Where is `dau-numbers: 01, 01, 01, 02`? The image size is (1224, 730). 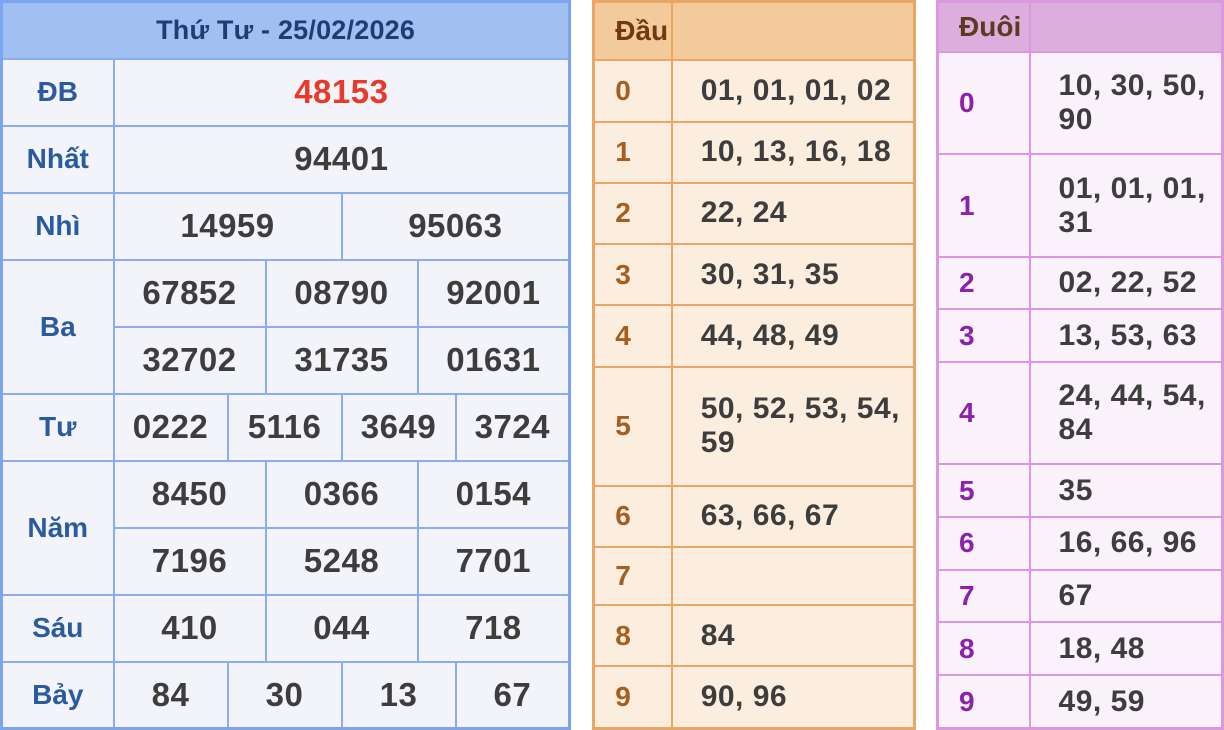
dau-numbers: 01, 01, 01, 02 is located at coordinates (793, 91).